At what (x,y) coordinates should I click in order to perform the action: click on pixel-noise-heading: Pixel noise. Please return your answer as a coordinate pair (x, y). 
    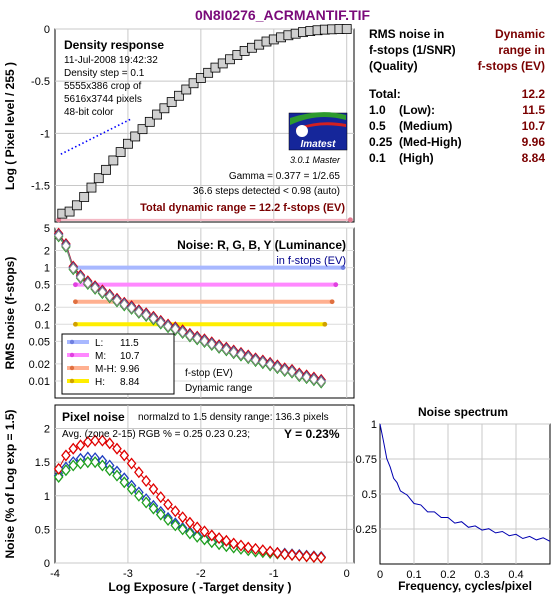
    Looking at the image, I should click on (93, 417).